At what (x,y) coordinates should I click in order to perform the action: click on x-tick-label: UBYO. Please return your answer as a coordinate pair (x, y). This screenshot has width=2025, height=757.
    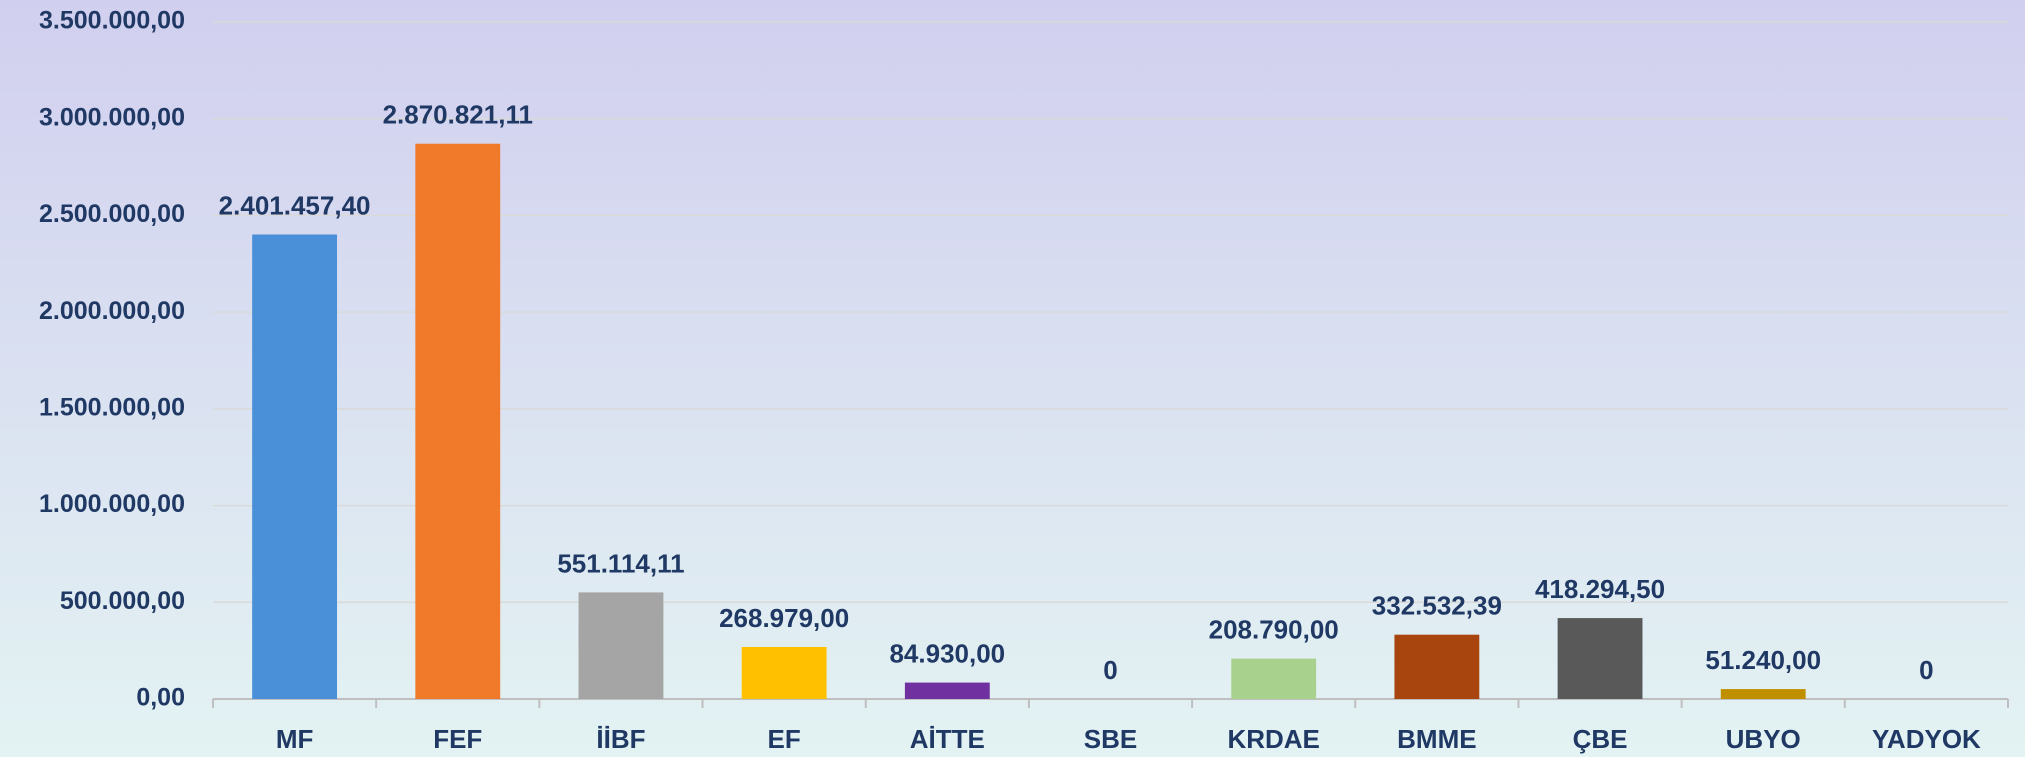
    Looking at the image, I should click on (1763, 739).